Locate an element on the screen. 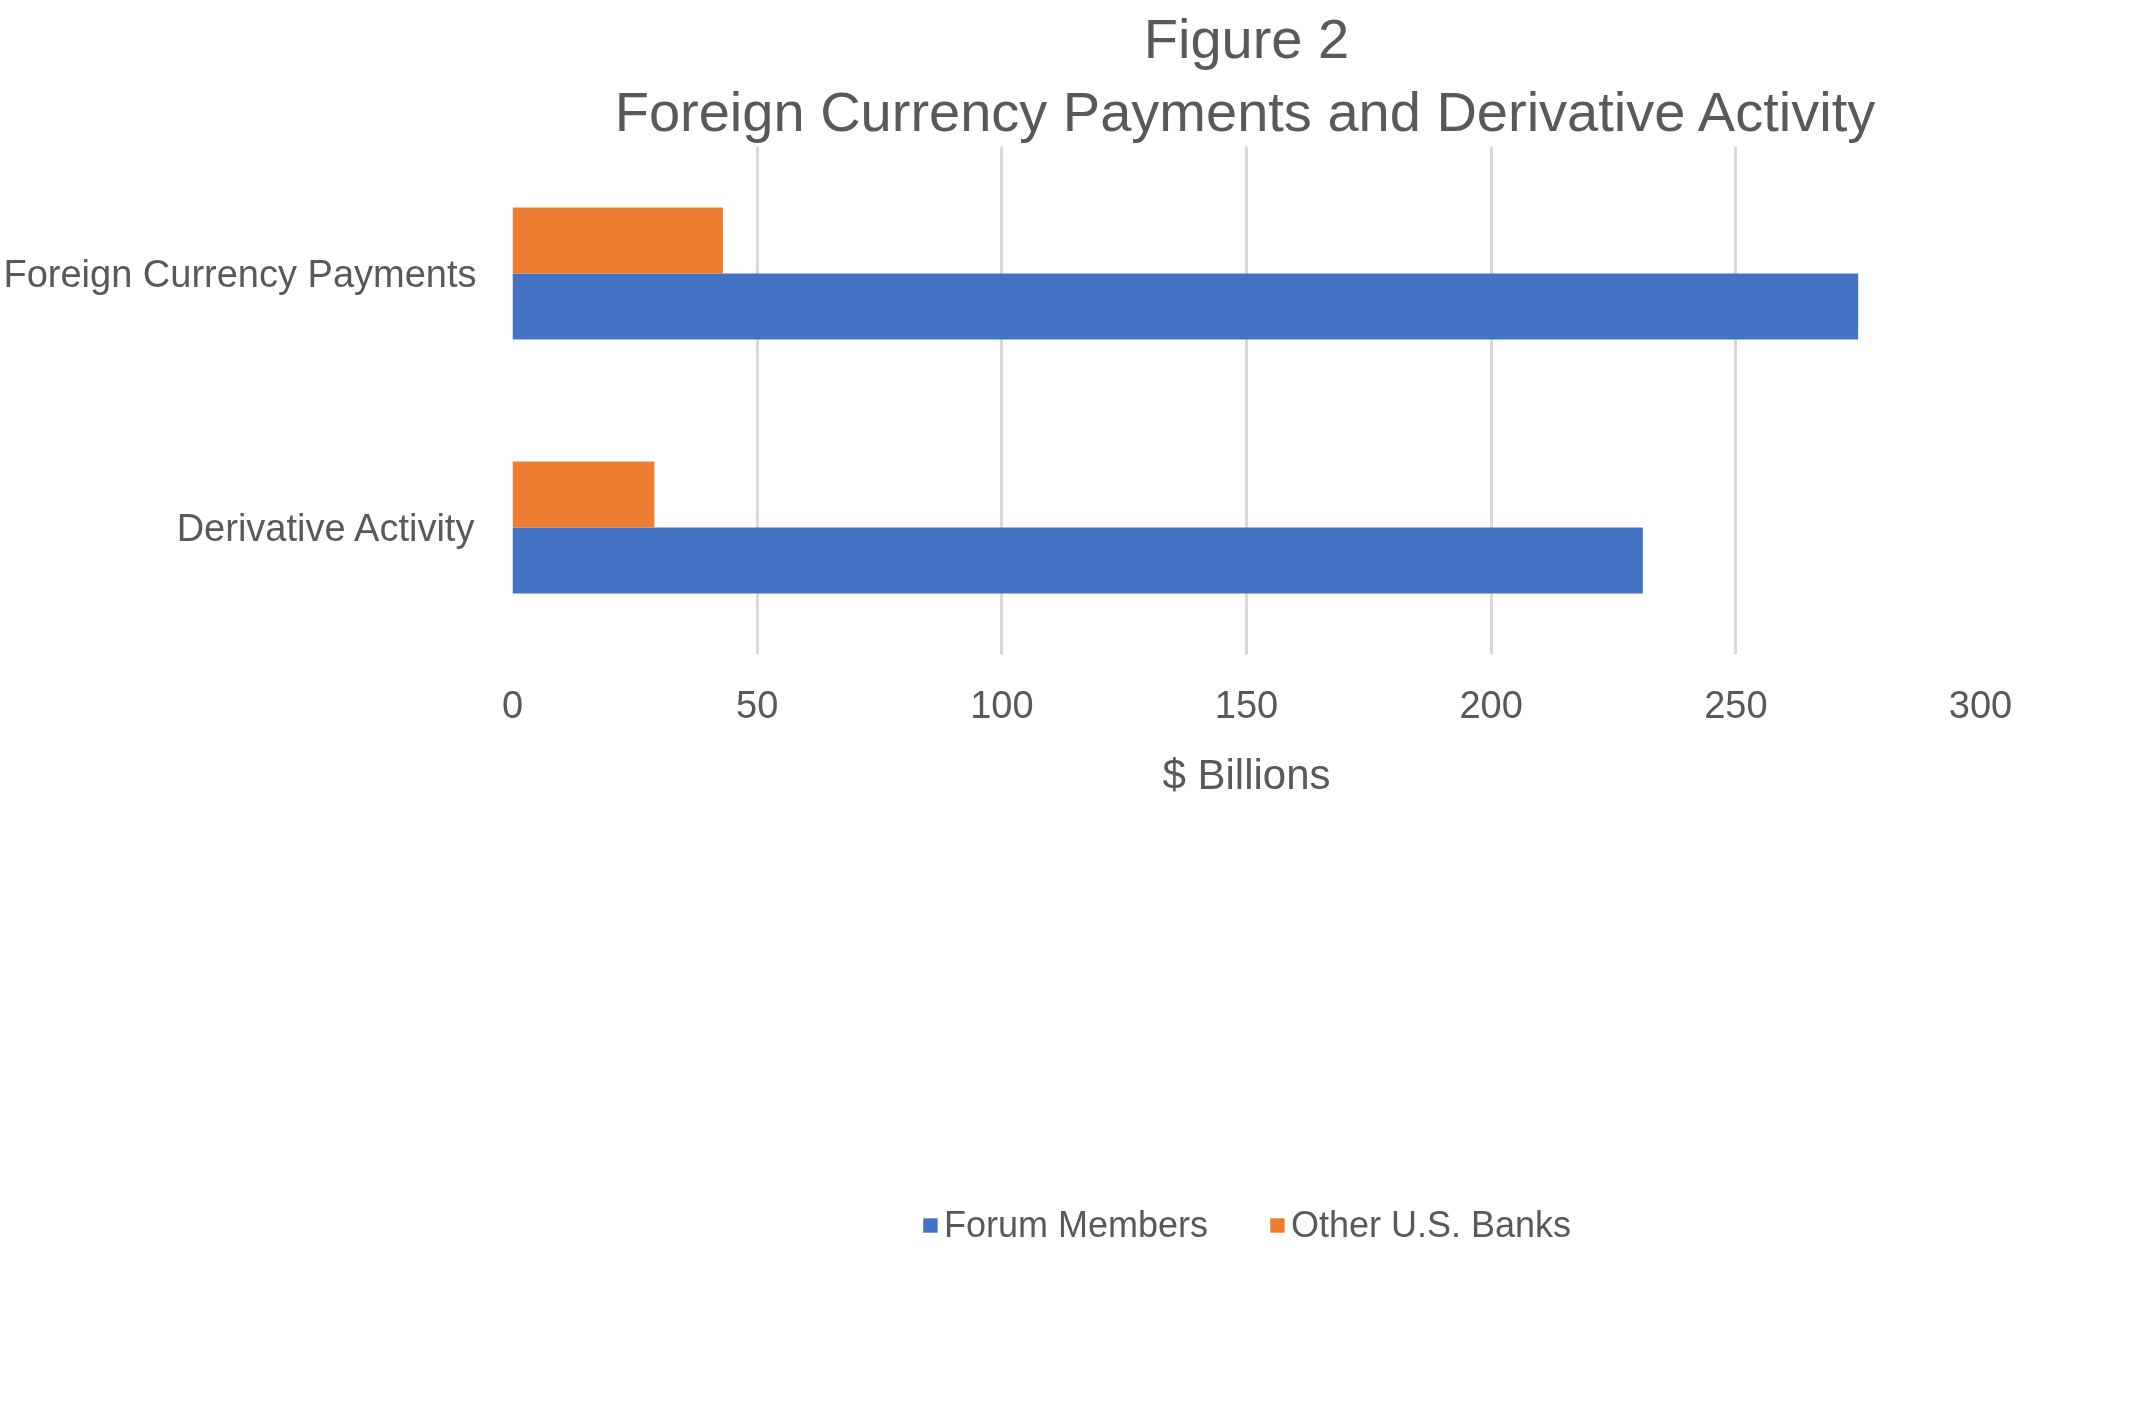 This screenshot has height=1418, width=2152. y-tick-label: Derivative Activity is located at coordinates (325, 527).